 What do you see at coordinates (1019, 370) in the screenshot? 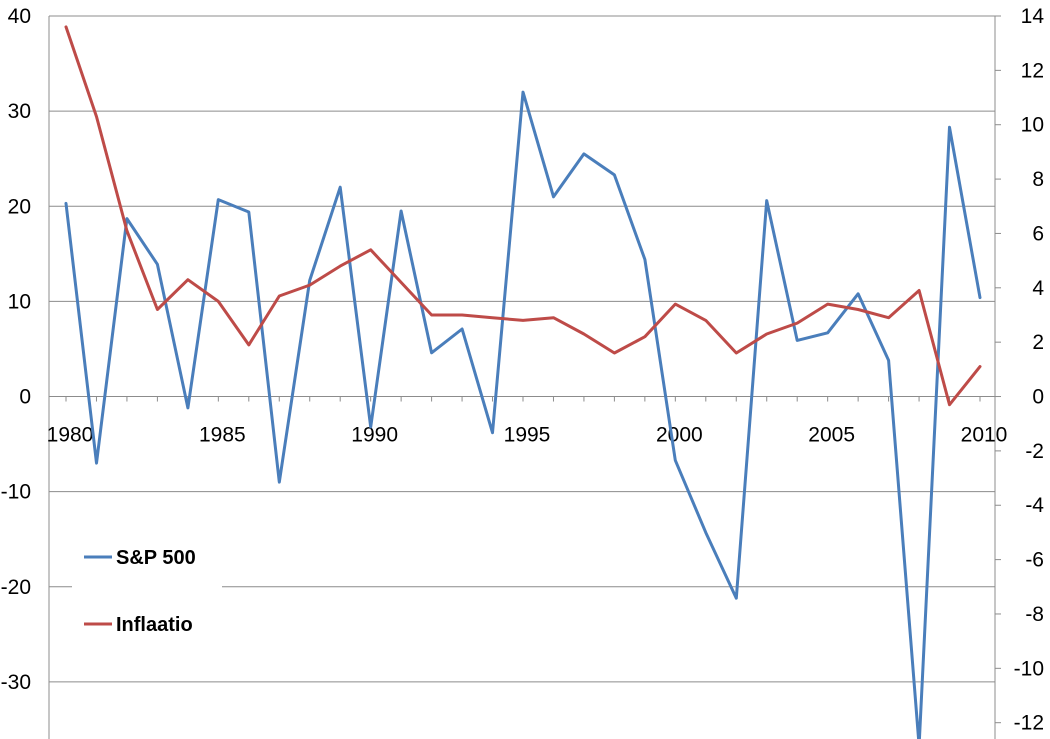
I see `right-axis-ticks: 14 12 10 8 6 4 2 0 -2 -4 -6 -8 -10 -12` at bounding box center [1019, 370].